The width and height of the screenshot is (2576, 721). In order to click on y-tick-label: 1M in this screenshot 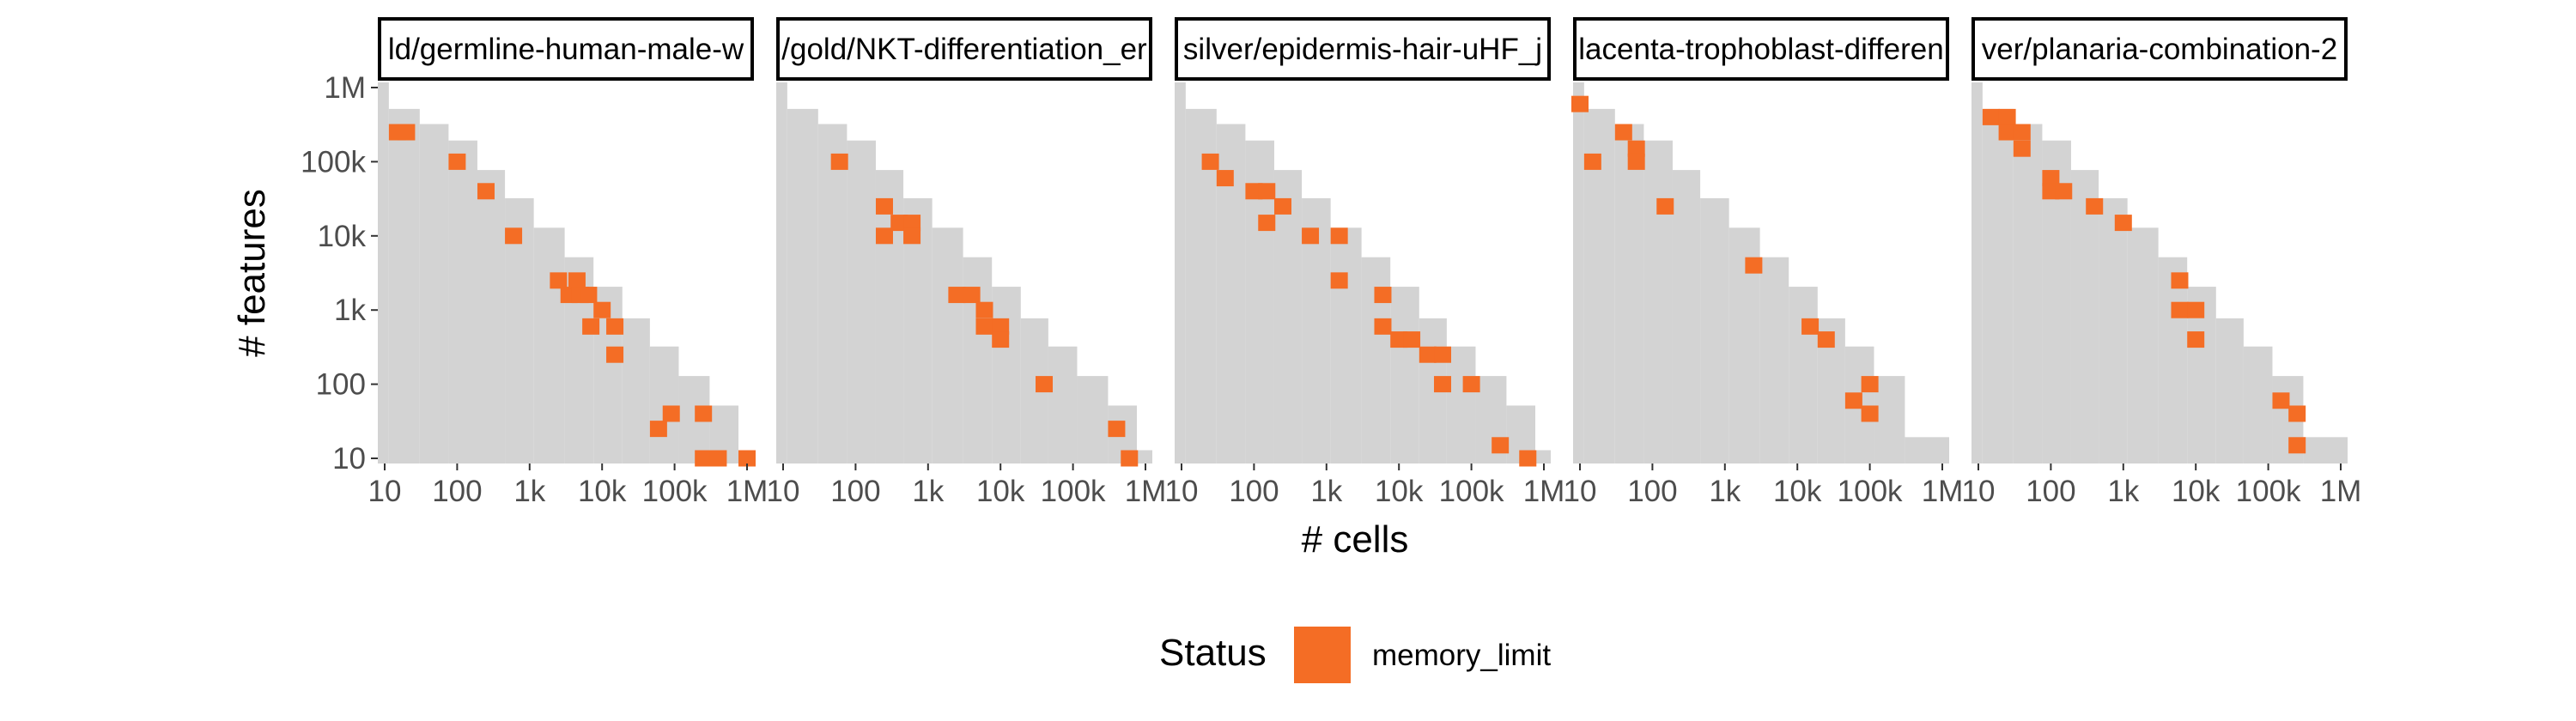, I will do `click(345, 88)`.